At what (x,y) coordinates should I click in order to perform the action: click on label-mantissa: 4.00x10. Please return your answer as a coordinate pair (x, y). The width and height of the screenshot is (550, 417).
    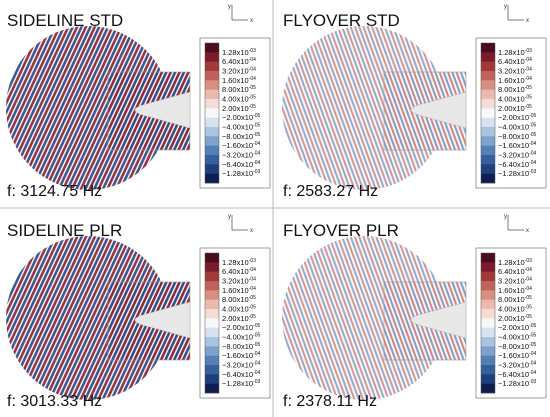
    Looking at the image, I should click on (235, 99).